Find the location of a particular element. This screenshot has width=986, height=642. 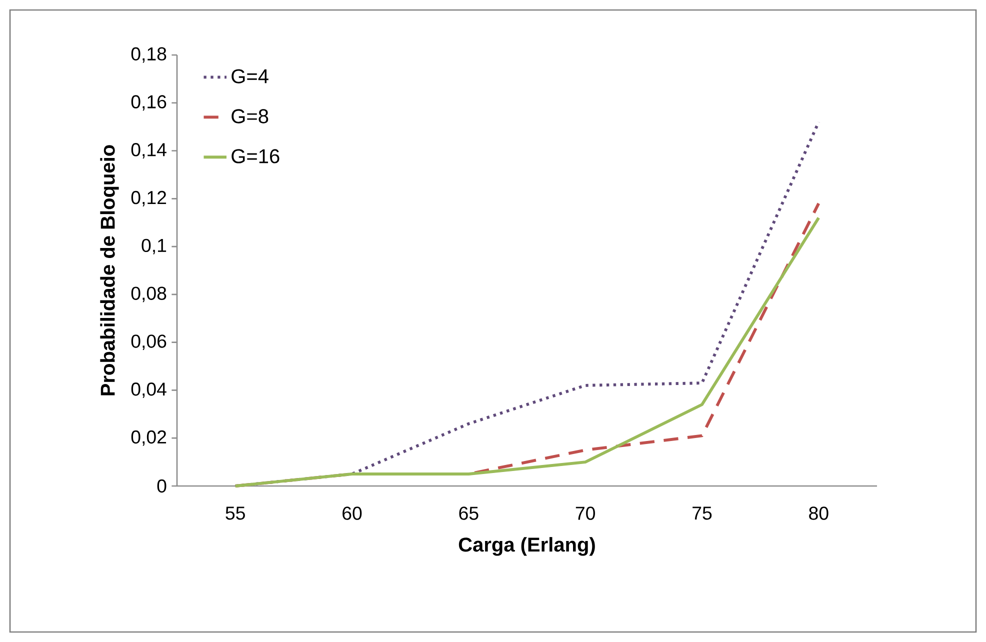

x-tick-label: 70 is located at coordinates (585, 513).